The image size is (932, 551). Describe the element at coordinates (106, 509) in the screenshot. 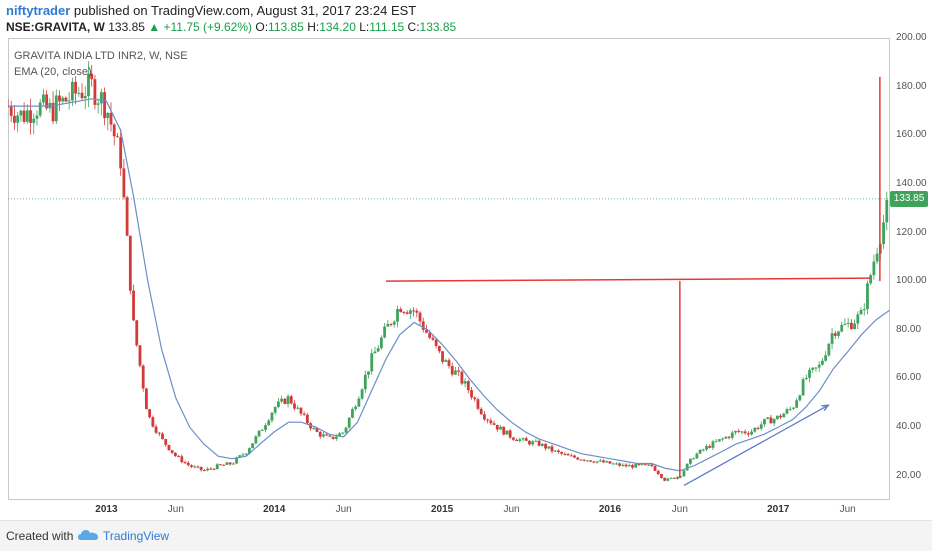

I see `x-tick-label: 2013` at that location.